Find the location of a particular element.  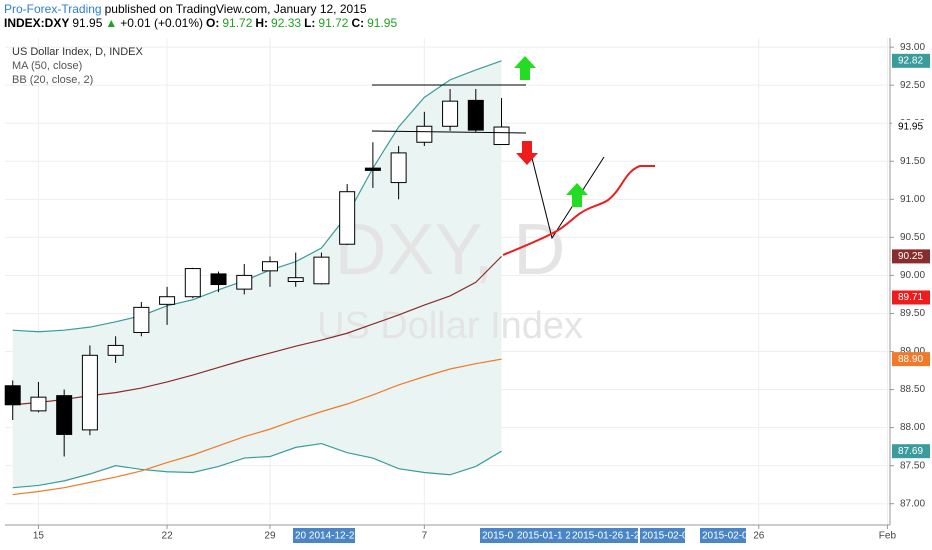

price-badge-label: 91.95 is located at coordinates (910, 127).